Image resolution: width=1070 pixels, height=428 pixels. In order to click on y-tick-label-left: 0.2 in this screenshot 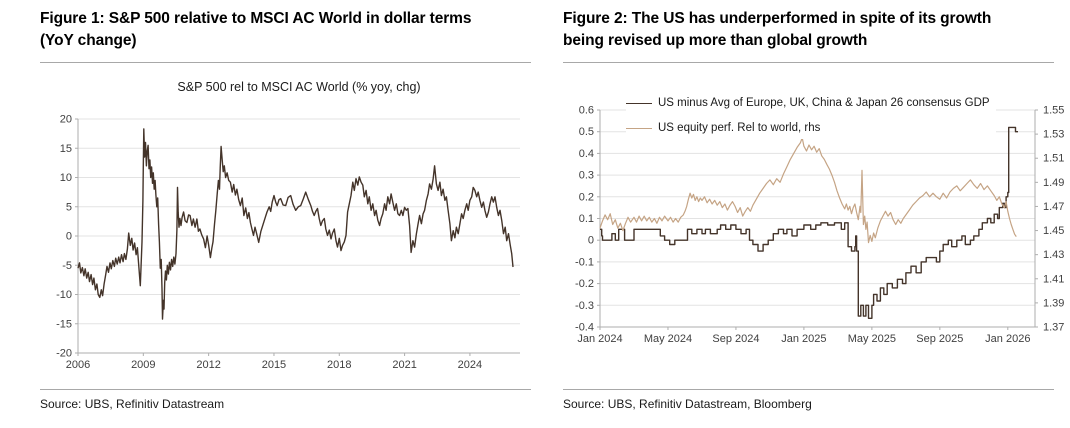, I will do `click(586, 197)`.